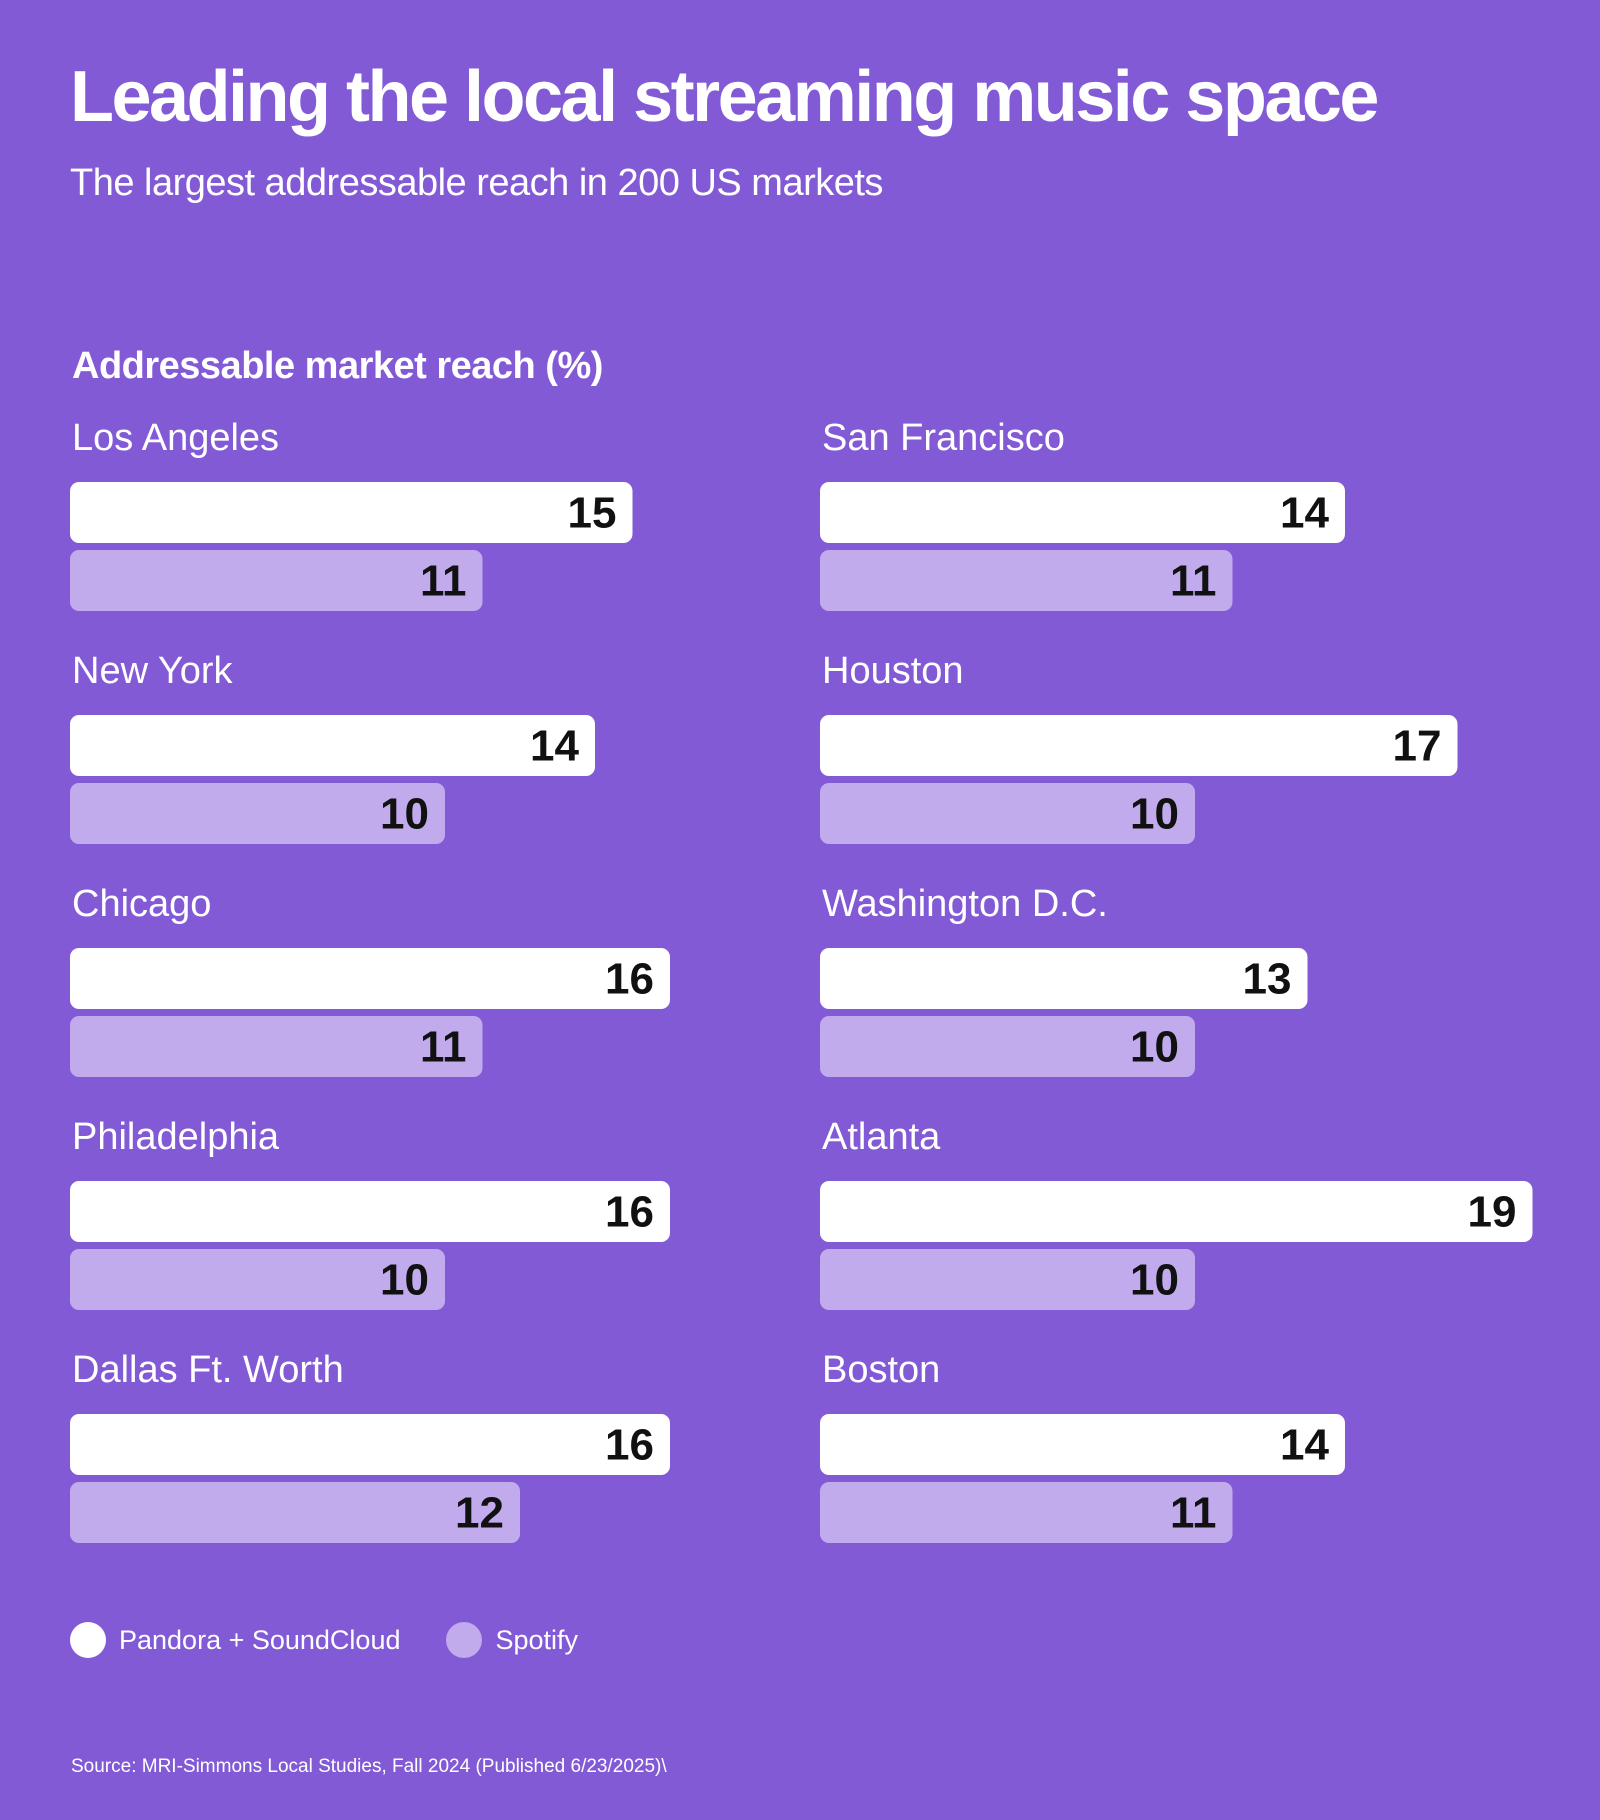  What do you see at coordinates (1154, 814) in the screenshot?
I see `value-label-spotify-houston: 10` at bounding box center [1154, 814].